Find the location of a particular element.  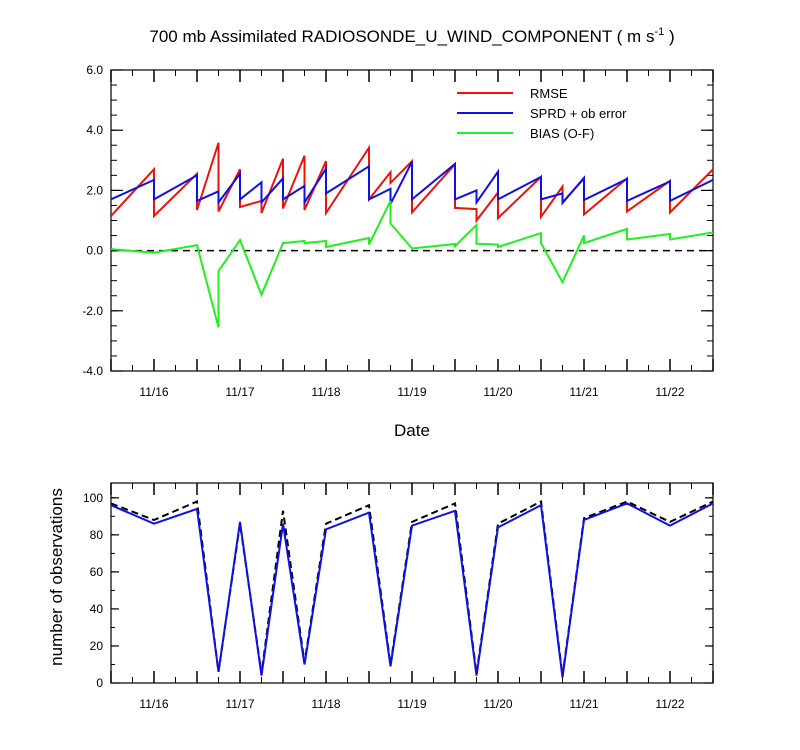

y-tick-label: 60 is located at coordinates (97, 572).